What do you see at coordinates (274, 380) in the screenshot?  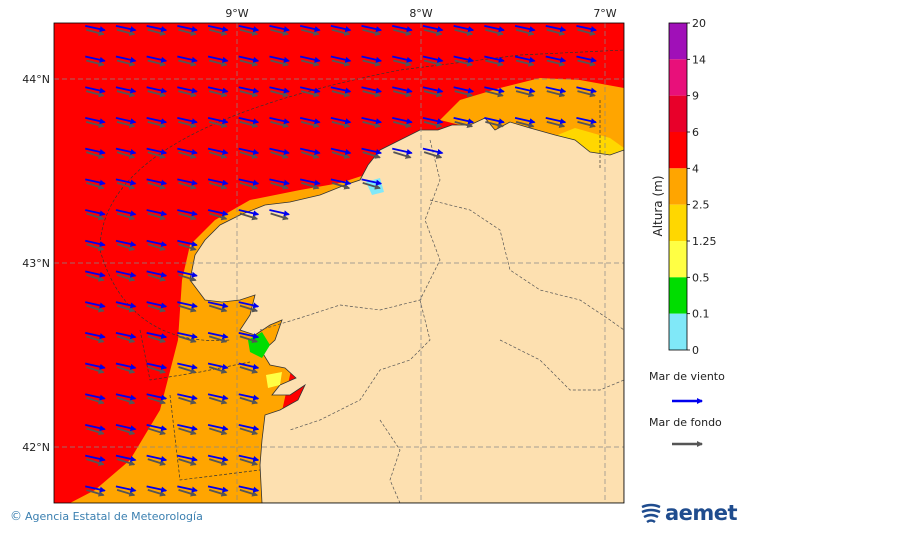 I see `ria-pontevedra-shallow` at bounding box center [274, 380].